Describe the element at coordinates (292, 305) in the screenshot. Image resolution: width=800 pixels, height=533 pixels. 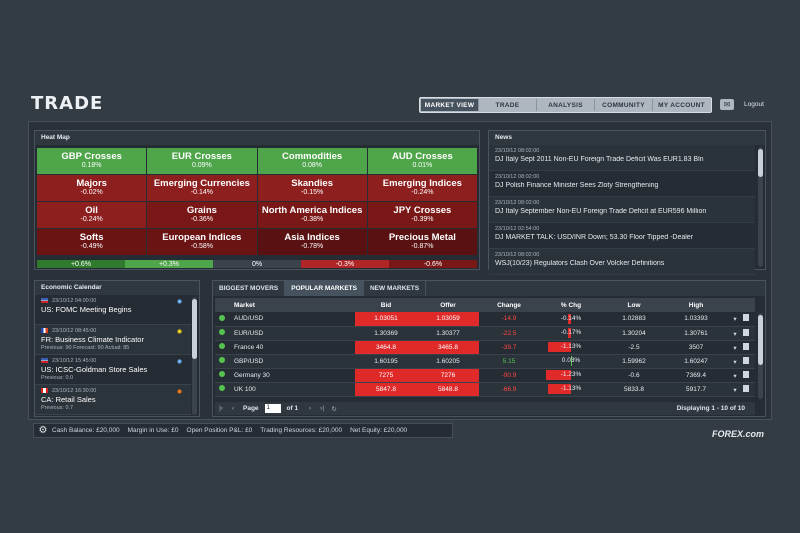
I see `col-market: Market` at that location.